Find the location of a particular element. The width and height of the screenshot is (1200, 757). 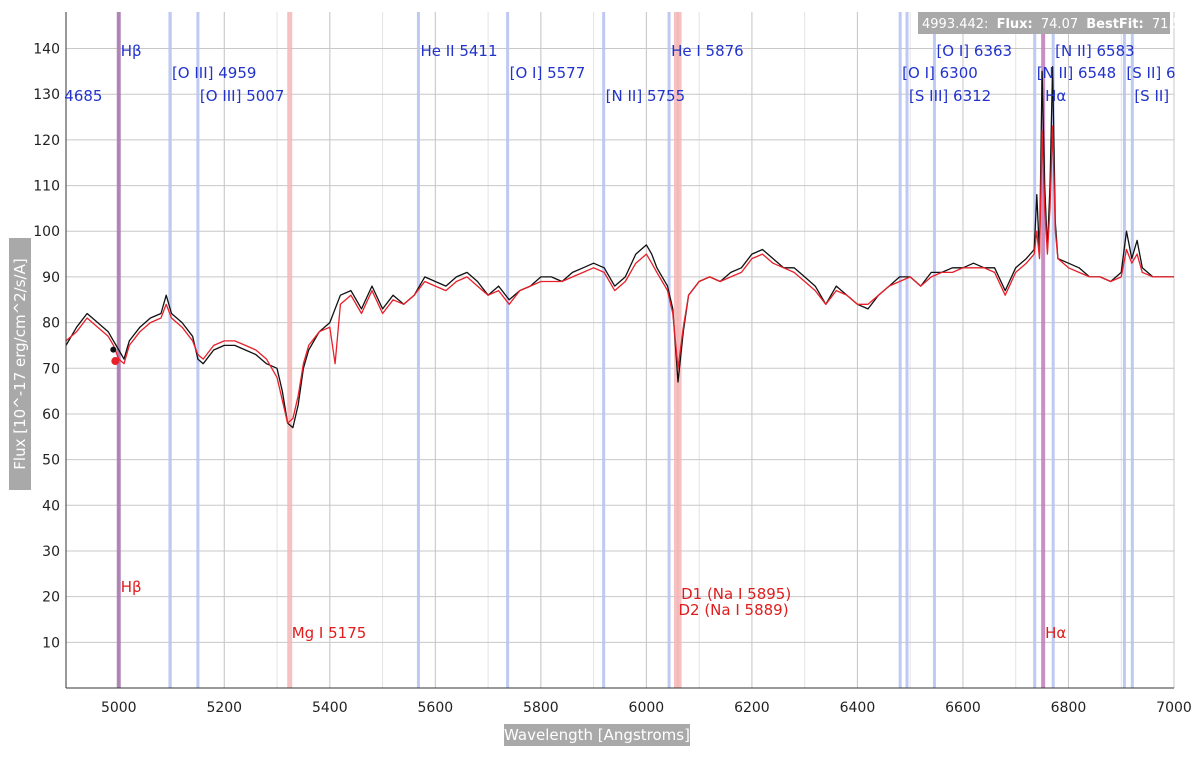

absorption-line-label: Hβ is located at coordinates (131, 587).